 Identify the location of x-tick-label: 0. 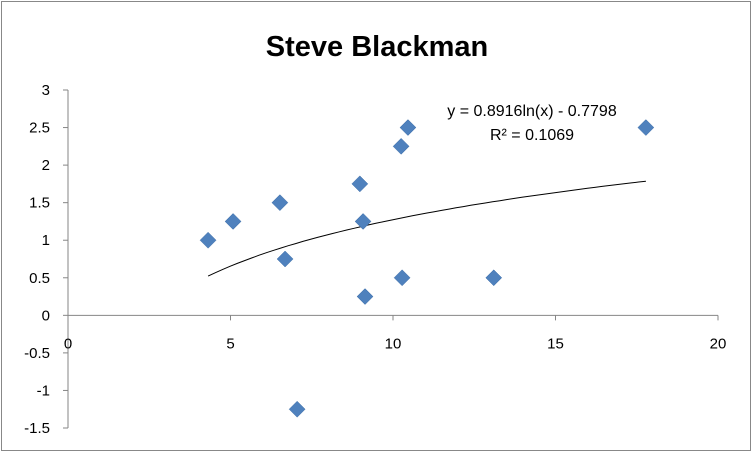
(68, 343).